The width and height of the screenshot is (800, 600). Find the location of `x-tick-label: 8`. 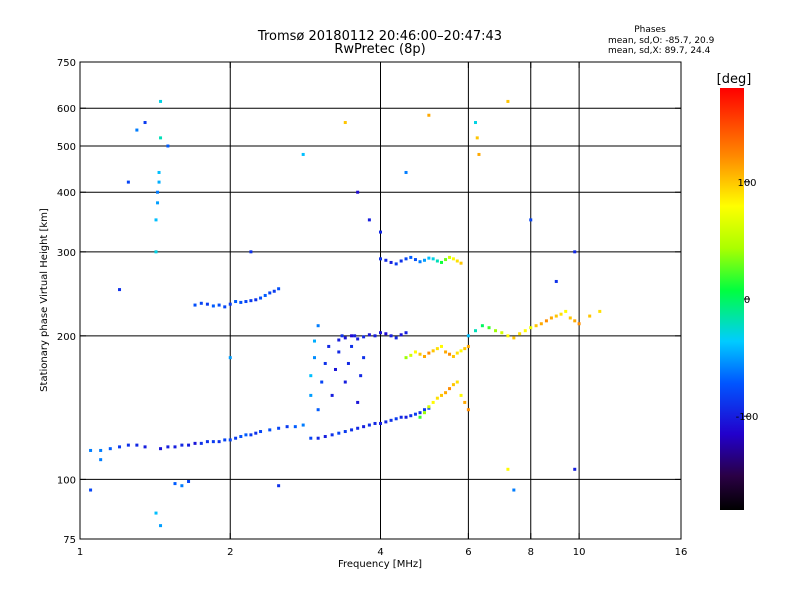

x-tick-label: 8 is located at coordinates (531, 552).